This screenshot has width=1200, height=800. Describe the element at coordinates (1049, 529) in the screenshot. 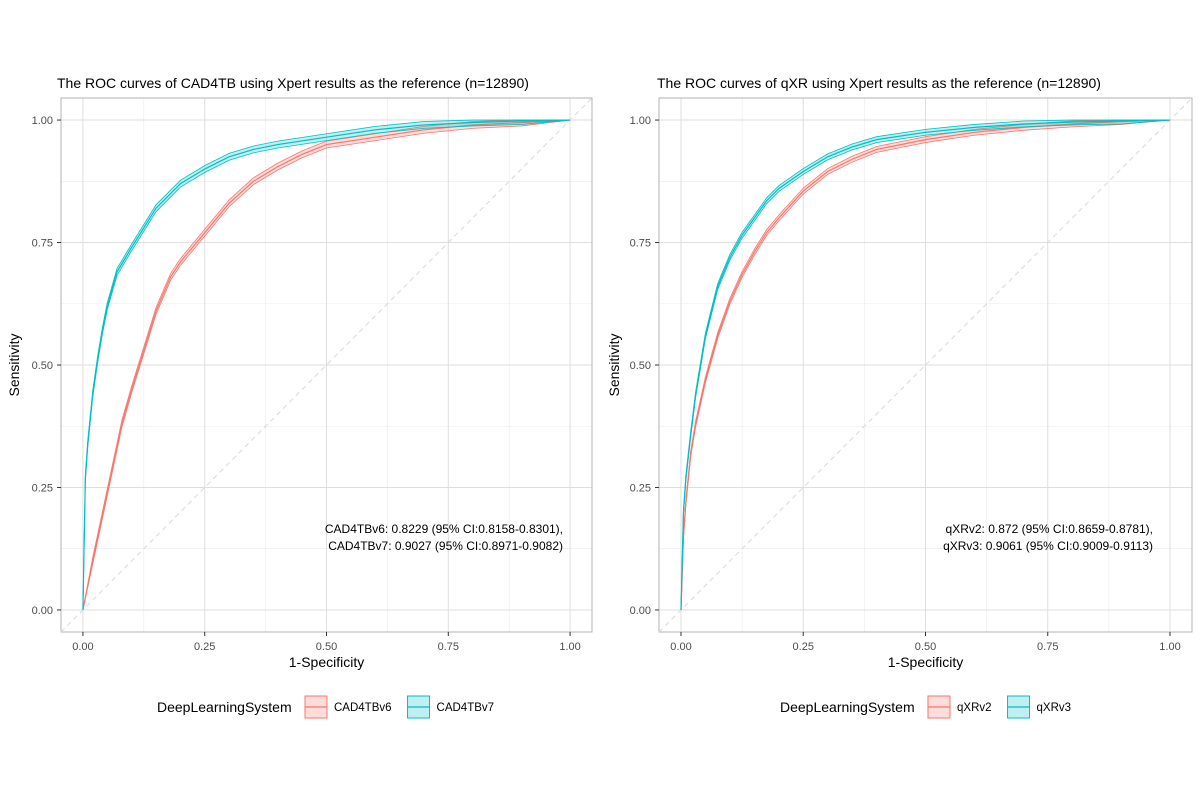

I see `auc-annotation: qXRv2: 0.872 (95% CI:0.8659-0.8781),` at that location.